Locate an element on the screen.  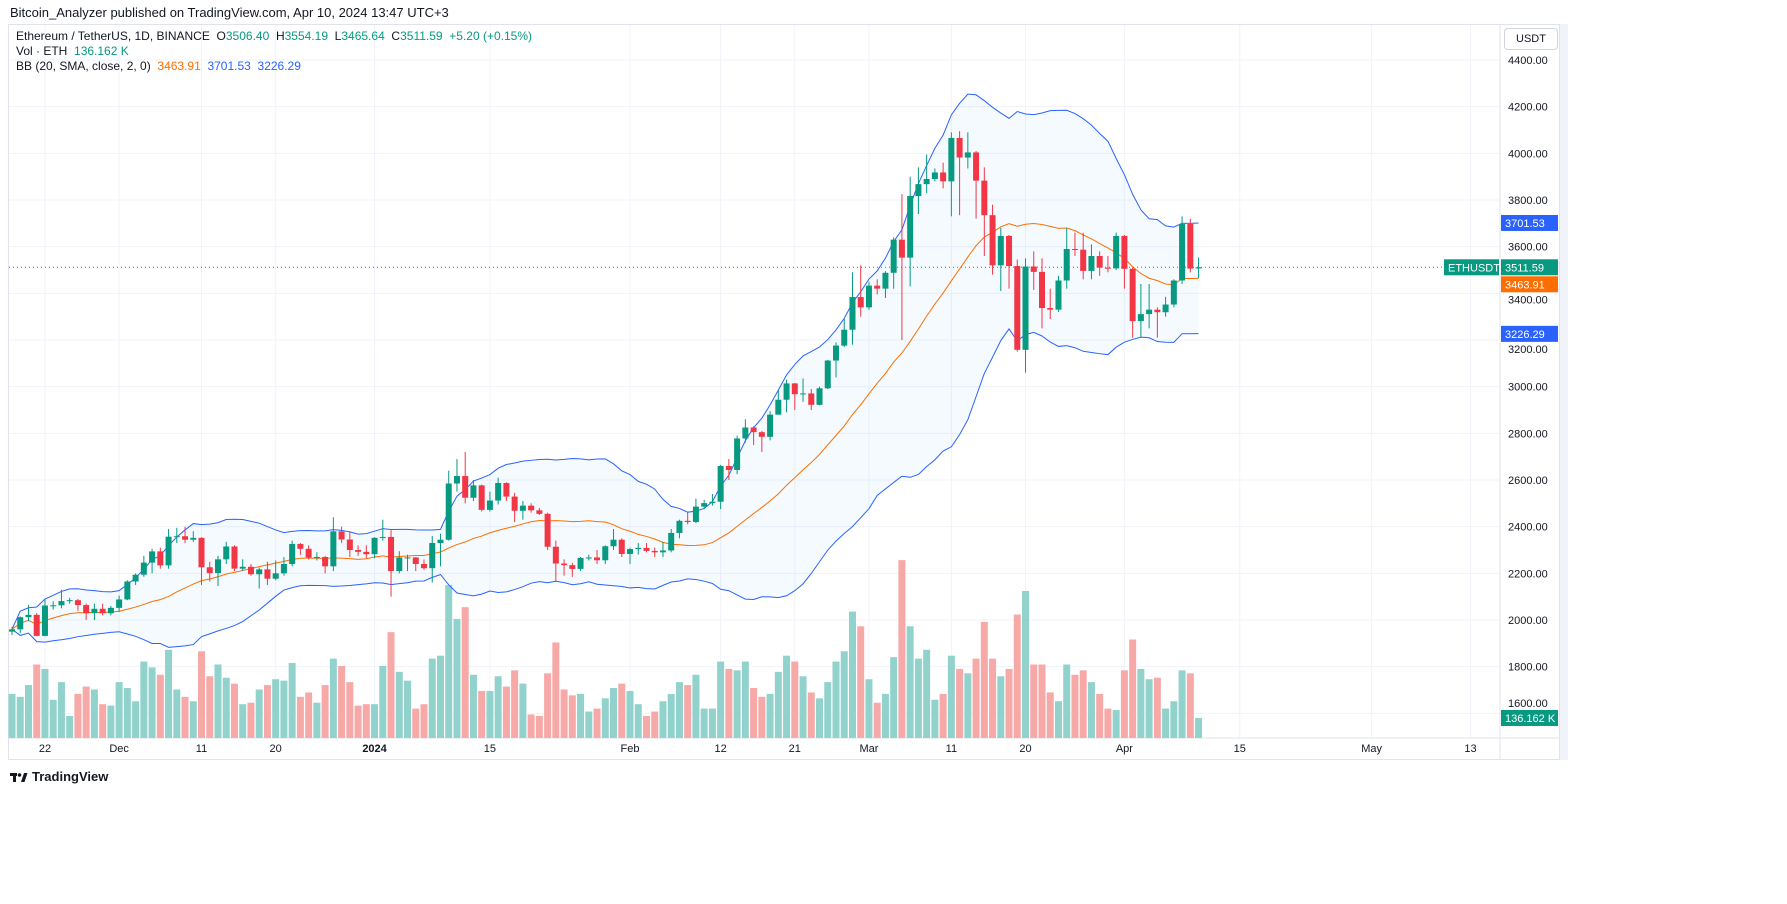
tradingview-footer: TradingView is located at coordinates (59, 776).